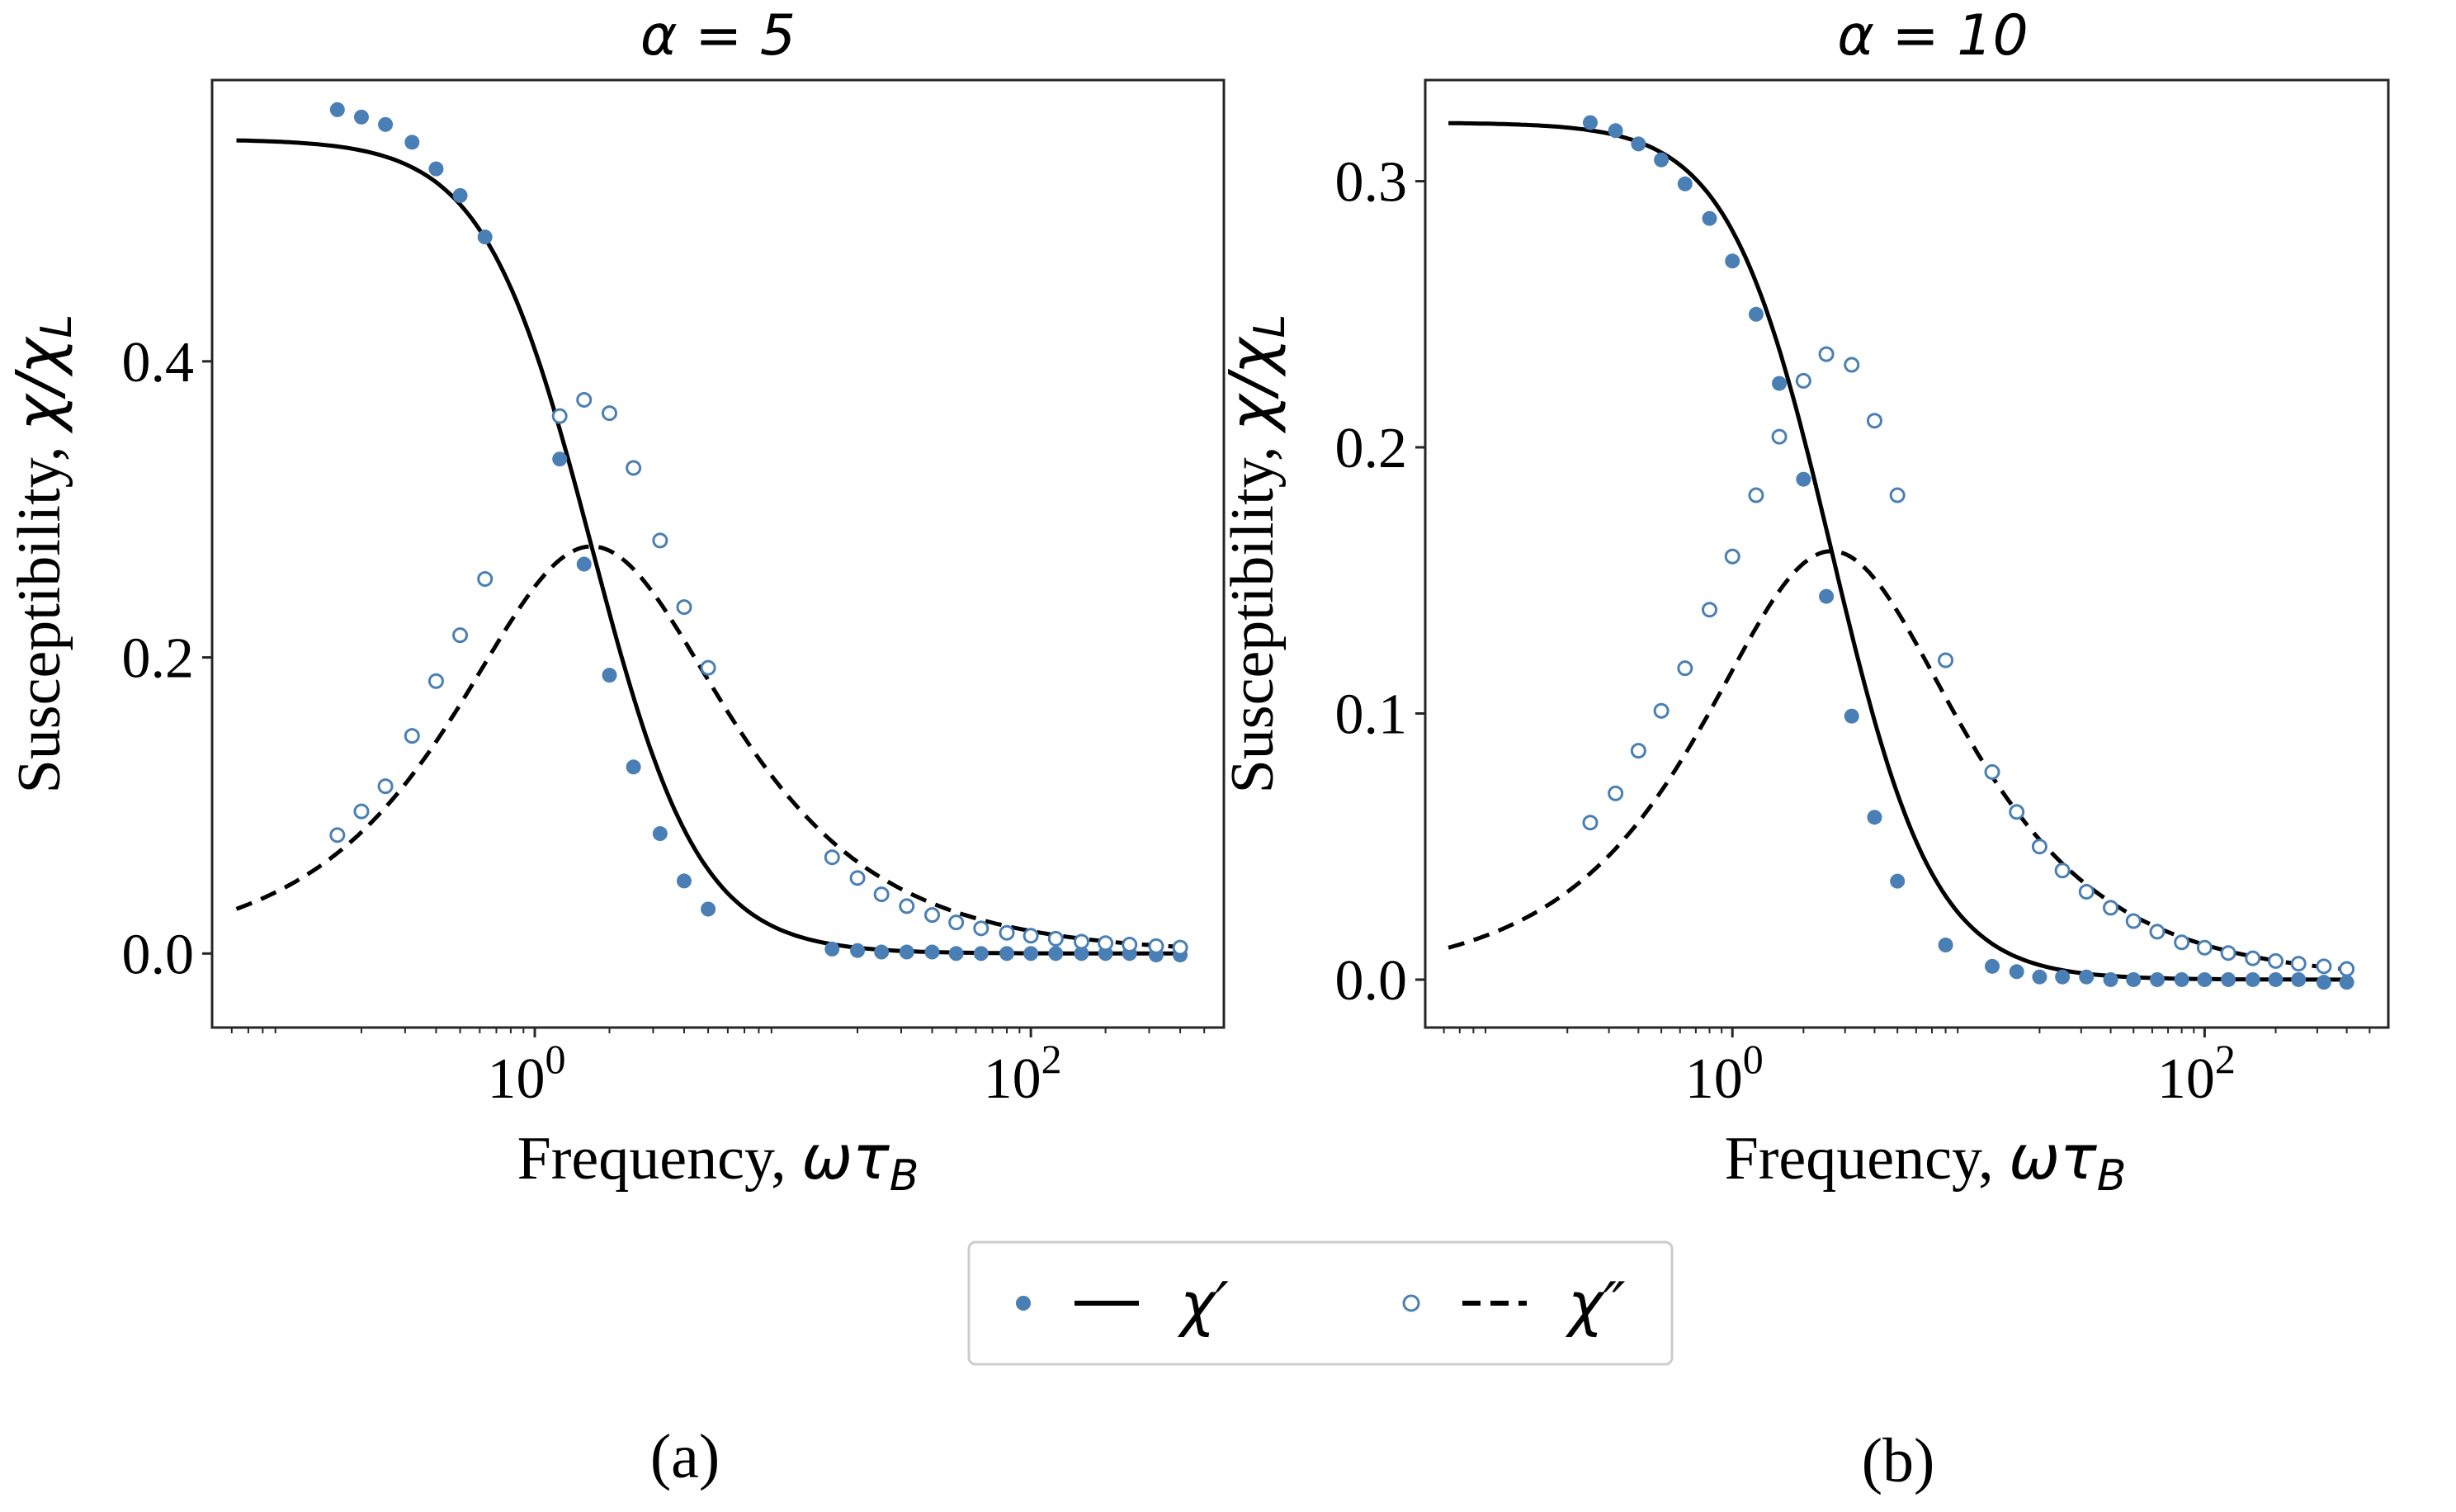 This screenshot has width=2456, height=1512. What do you see at coordinates (1203, 1304) in the screenshot?
I see `legend-label-chi-prime: χ′` at bounding box center [1203, 1304].